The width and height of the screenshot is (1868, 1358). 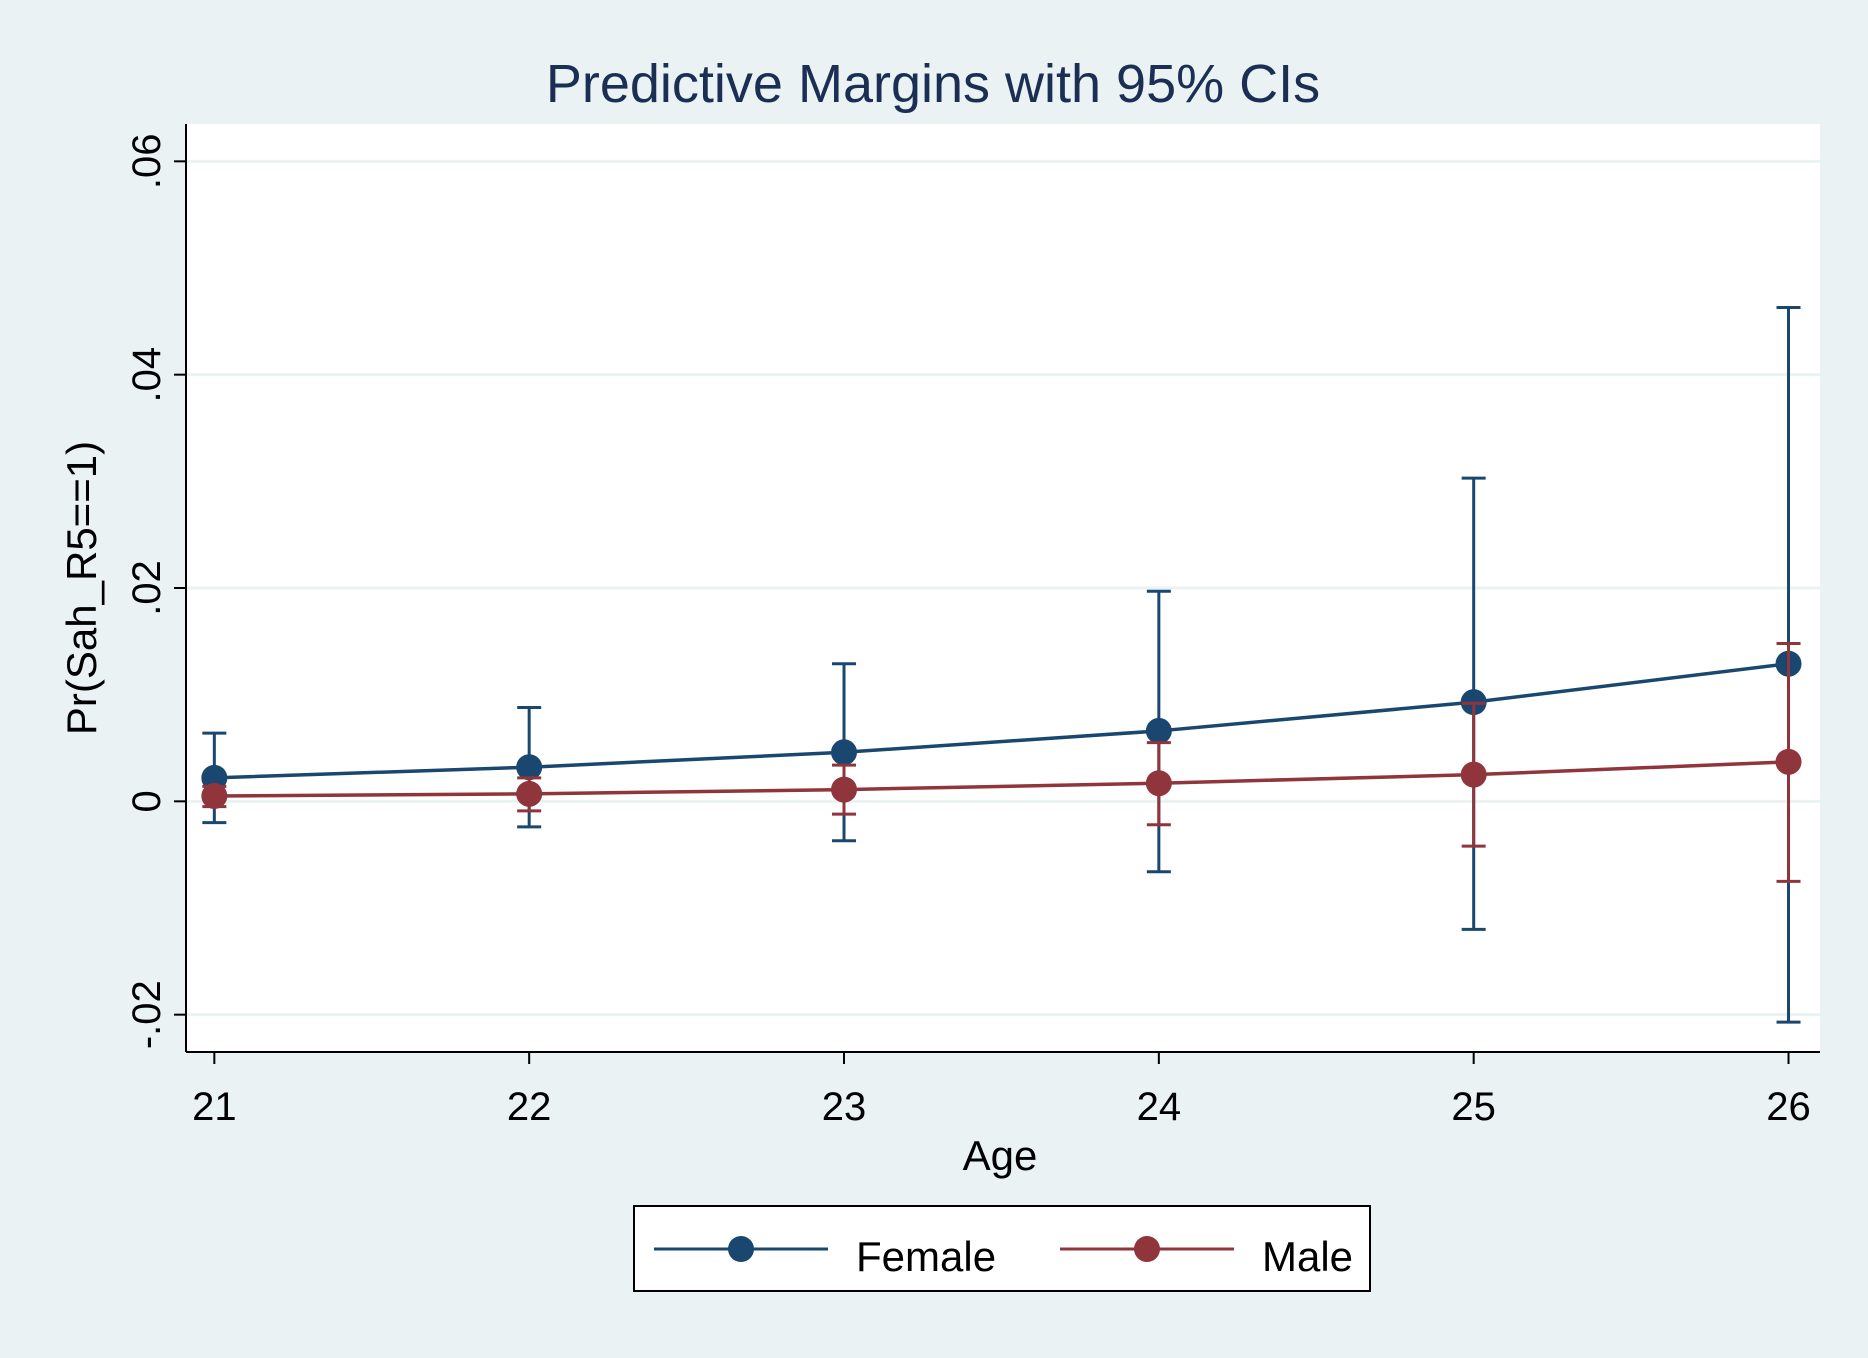 What do you see at coordinates (1159, 1107) in the screenshot?
I see `x-tick-label: 24` at bounding box center [1159, 1107].